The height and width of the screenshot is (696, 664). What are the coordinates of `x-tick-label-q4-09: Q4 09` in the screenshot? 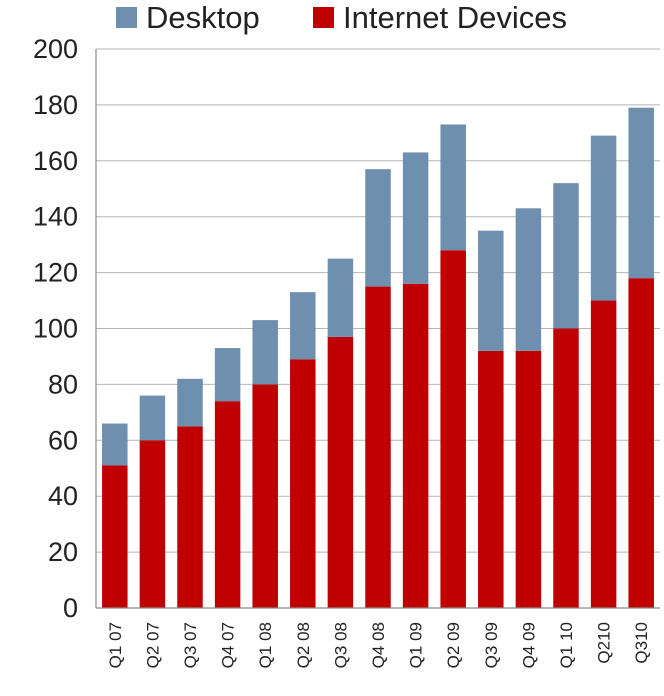 It's located at (528, 645).